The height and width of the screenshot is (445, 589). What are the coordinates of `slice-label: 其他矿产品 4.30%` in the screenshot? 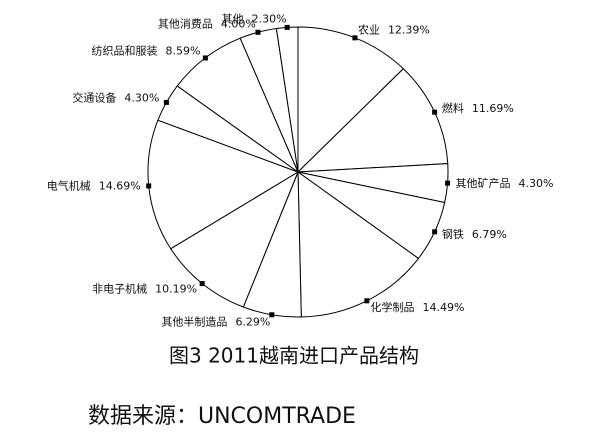 It's located at (505, 183).